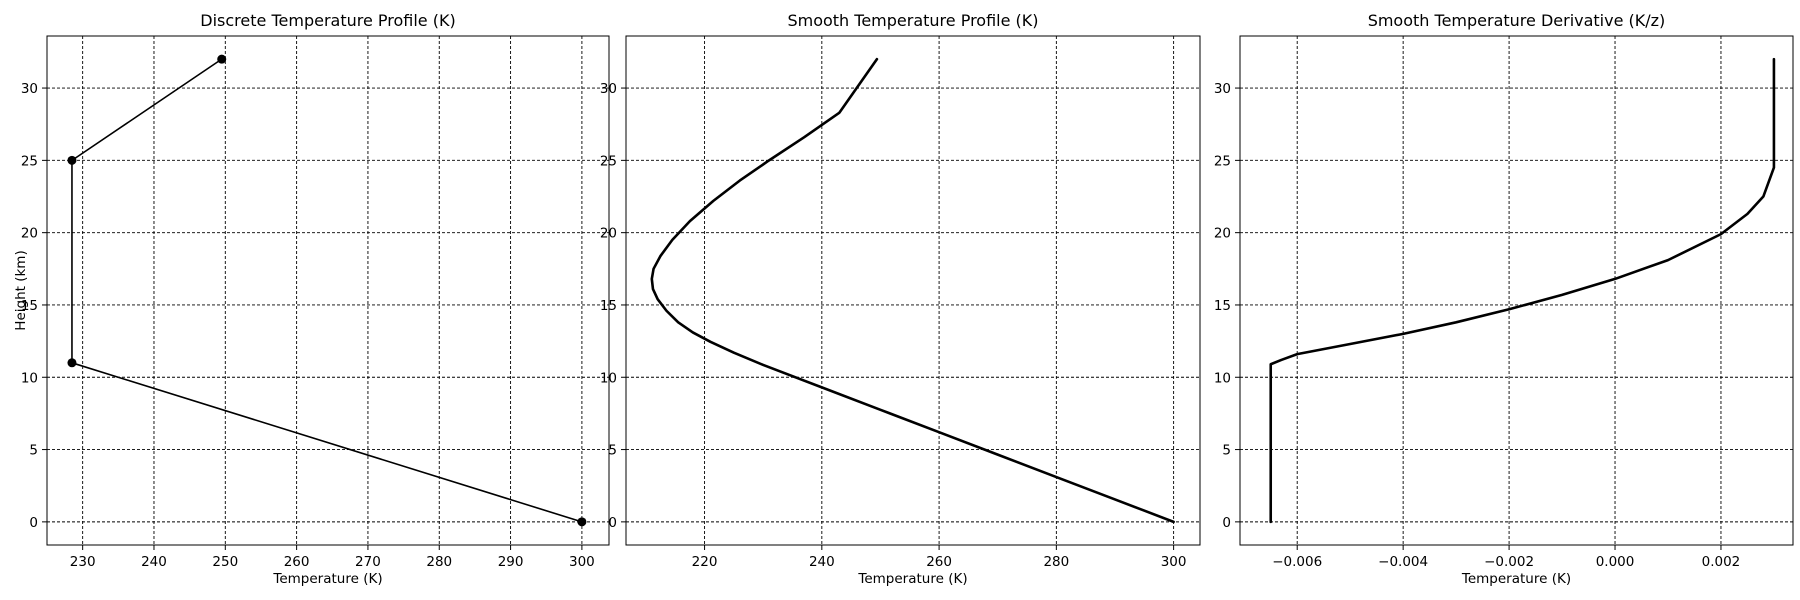 This screenshot has width=1800, height=600. Describe the element at coordinates (511, 562) in the screenshot. I see `x-tick-label: 290` at that location.